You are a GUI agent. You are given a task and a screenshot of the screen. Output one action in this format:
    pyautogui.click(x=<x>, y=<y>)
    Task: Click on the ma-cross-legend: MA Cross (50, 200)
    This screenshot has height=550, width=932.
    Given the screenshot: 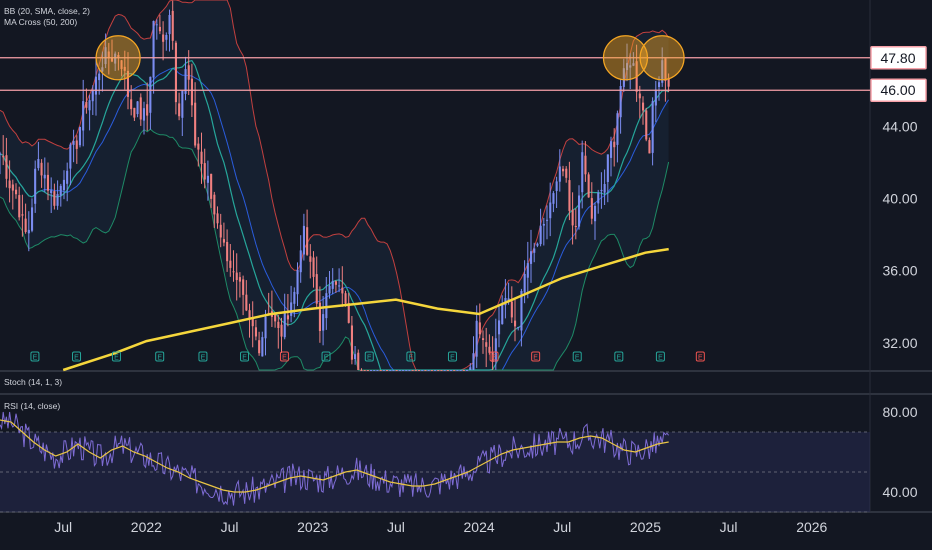 What is the action you would take?
    pyautogui.click(x=41, y=22)
    